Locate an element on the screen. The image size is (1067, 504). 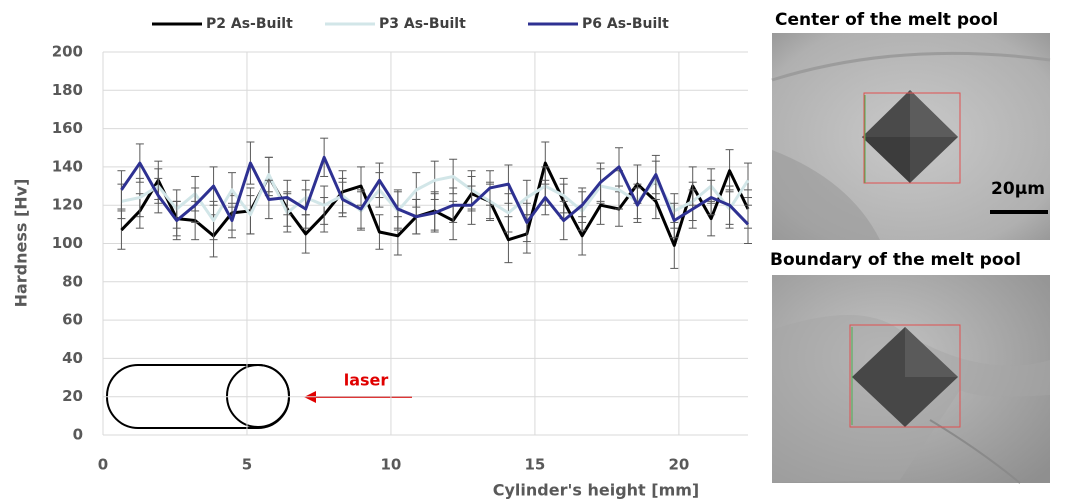
x-axis-title: Cylinder's height [mm] is located at coordinates (596, 490).